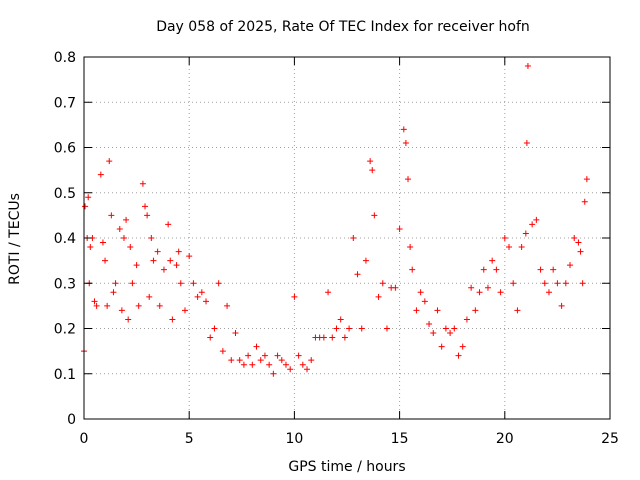 The image size is (640, 480). What do you see at coordinates (65, 149) in the screenshot?
I see `y-tick-label: 0.6` at bounding box center [65, 149].